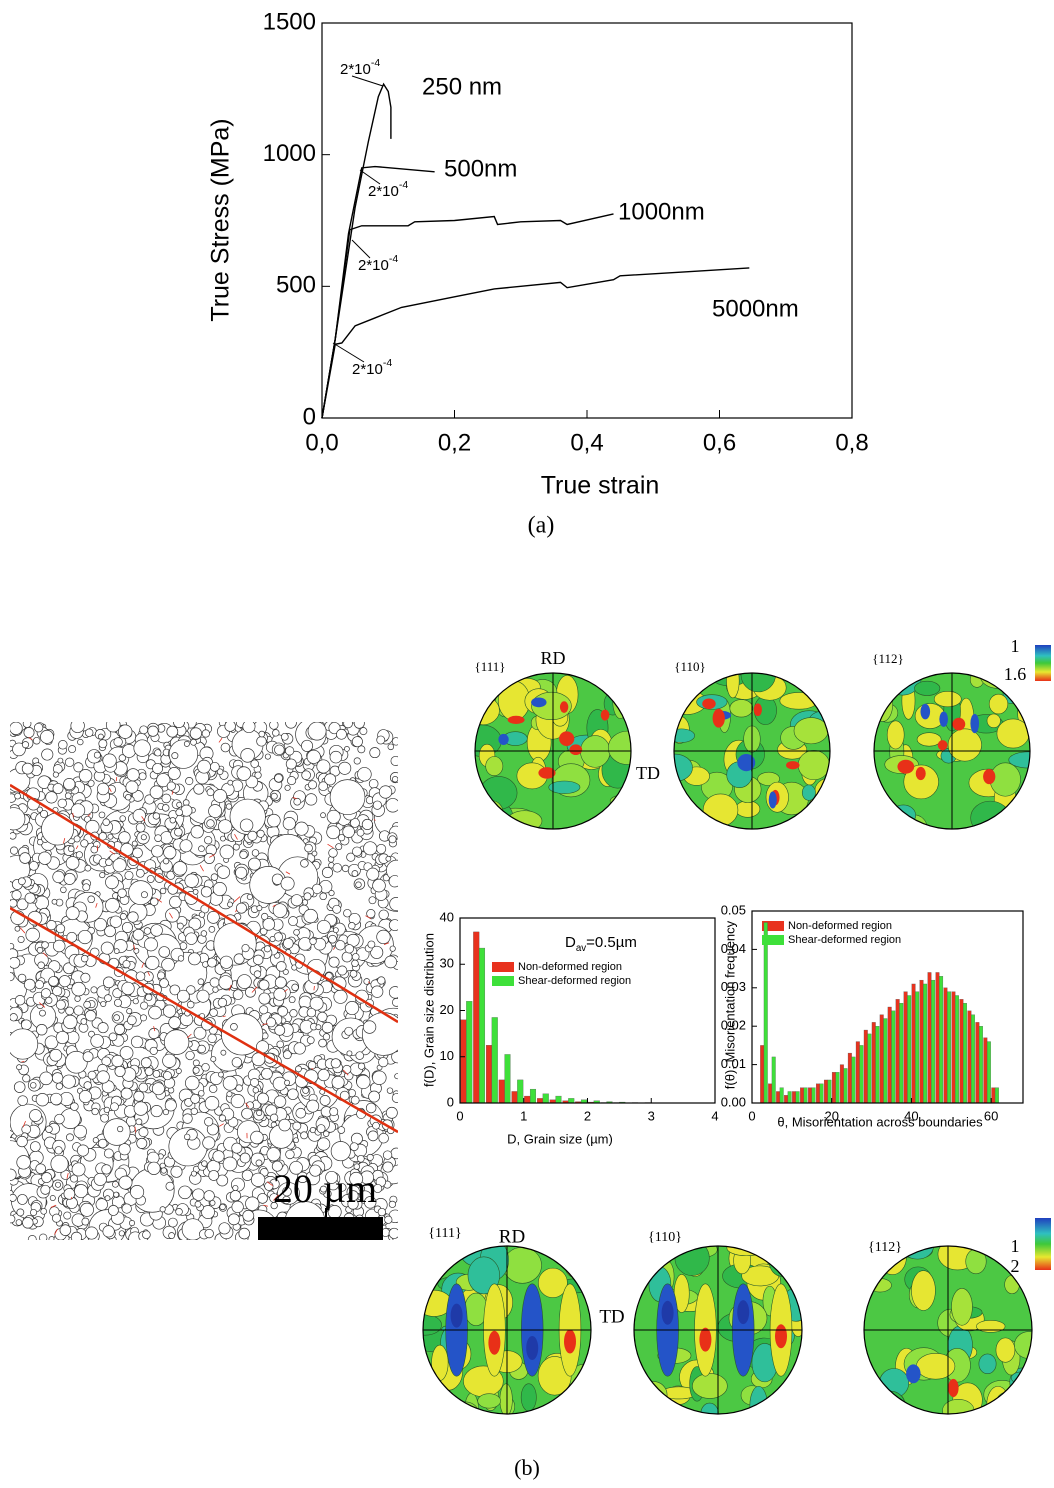  What do you see at coordinates (370, 177) in the screenshot?
I see `annotation-arrow` at bounding box center [370, 177].